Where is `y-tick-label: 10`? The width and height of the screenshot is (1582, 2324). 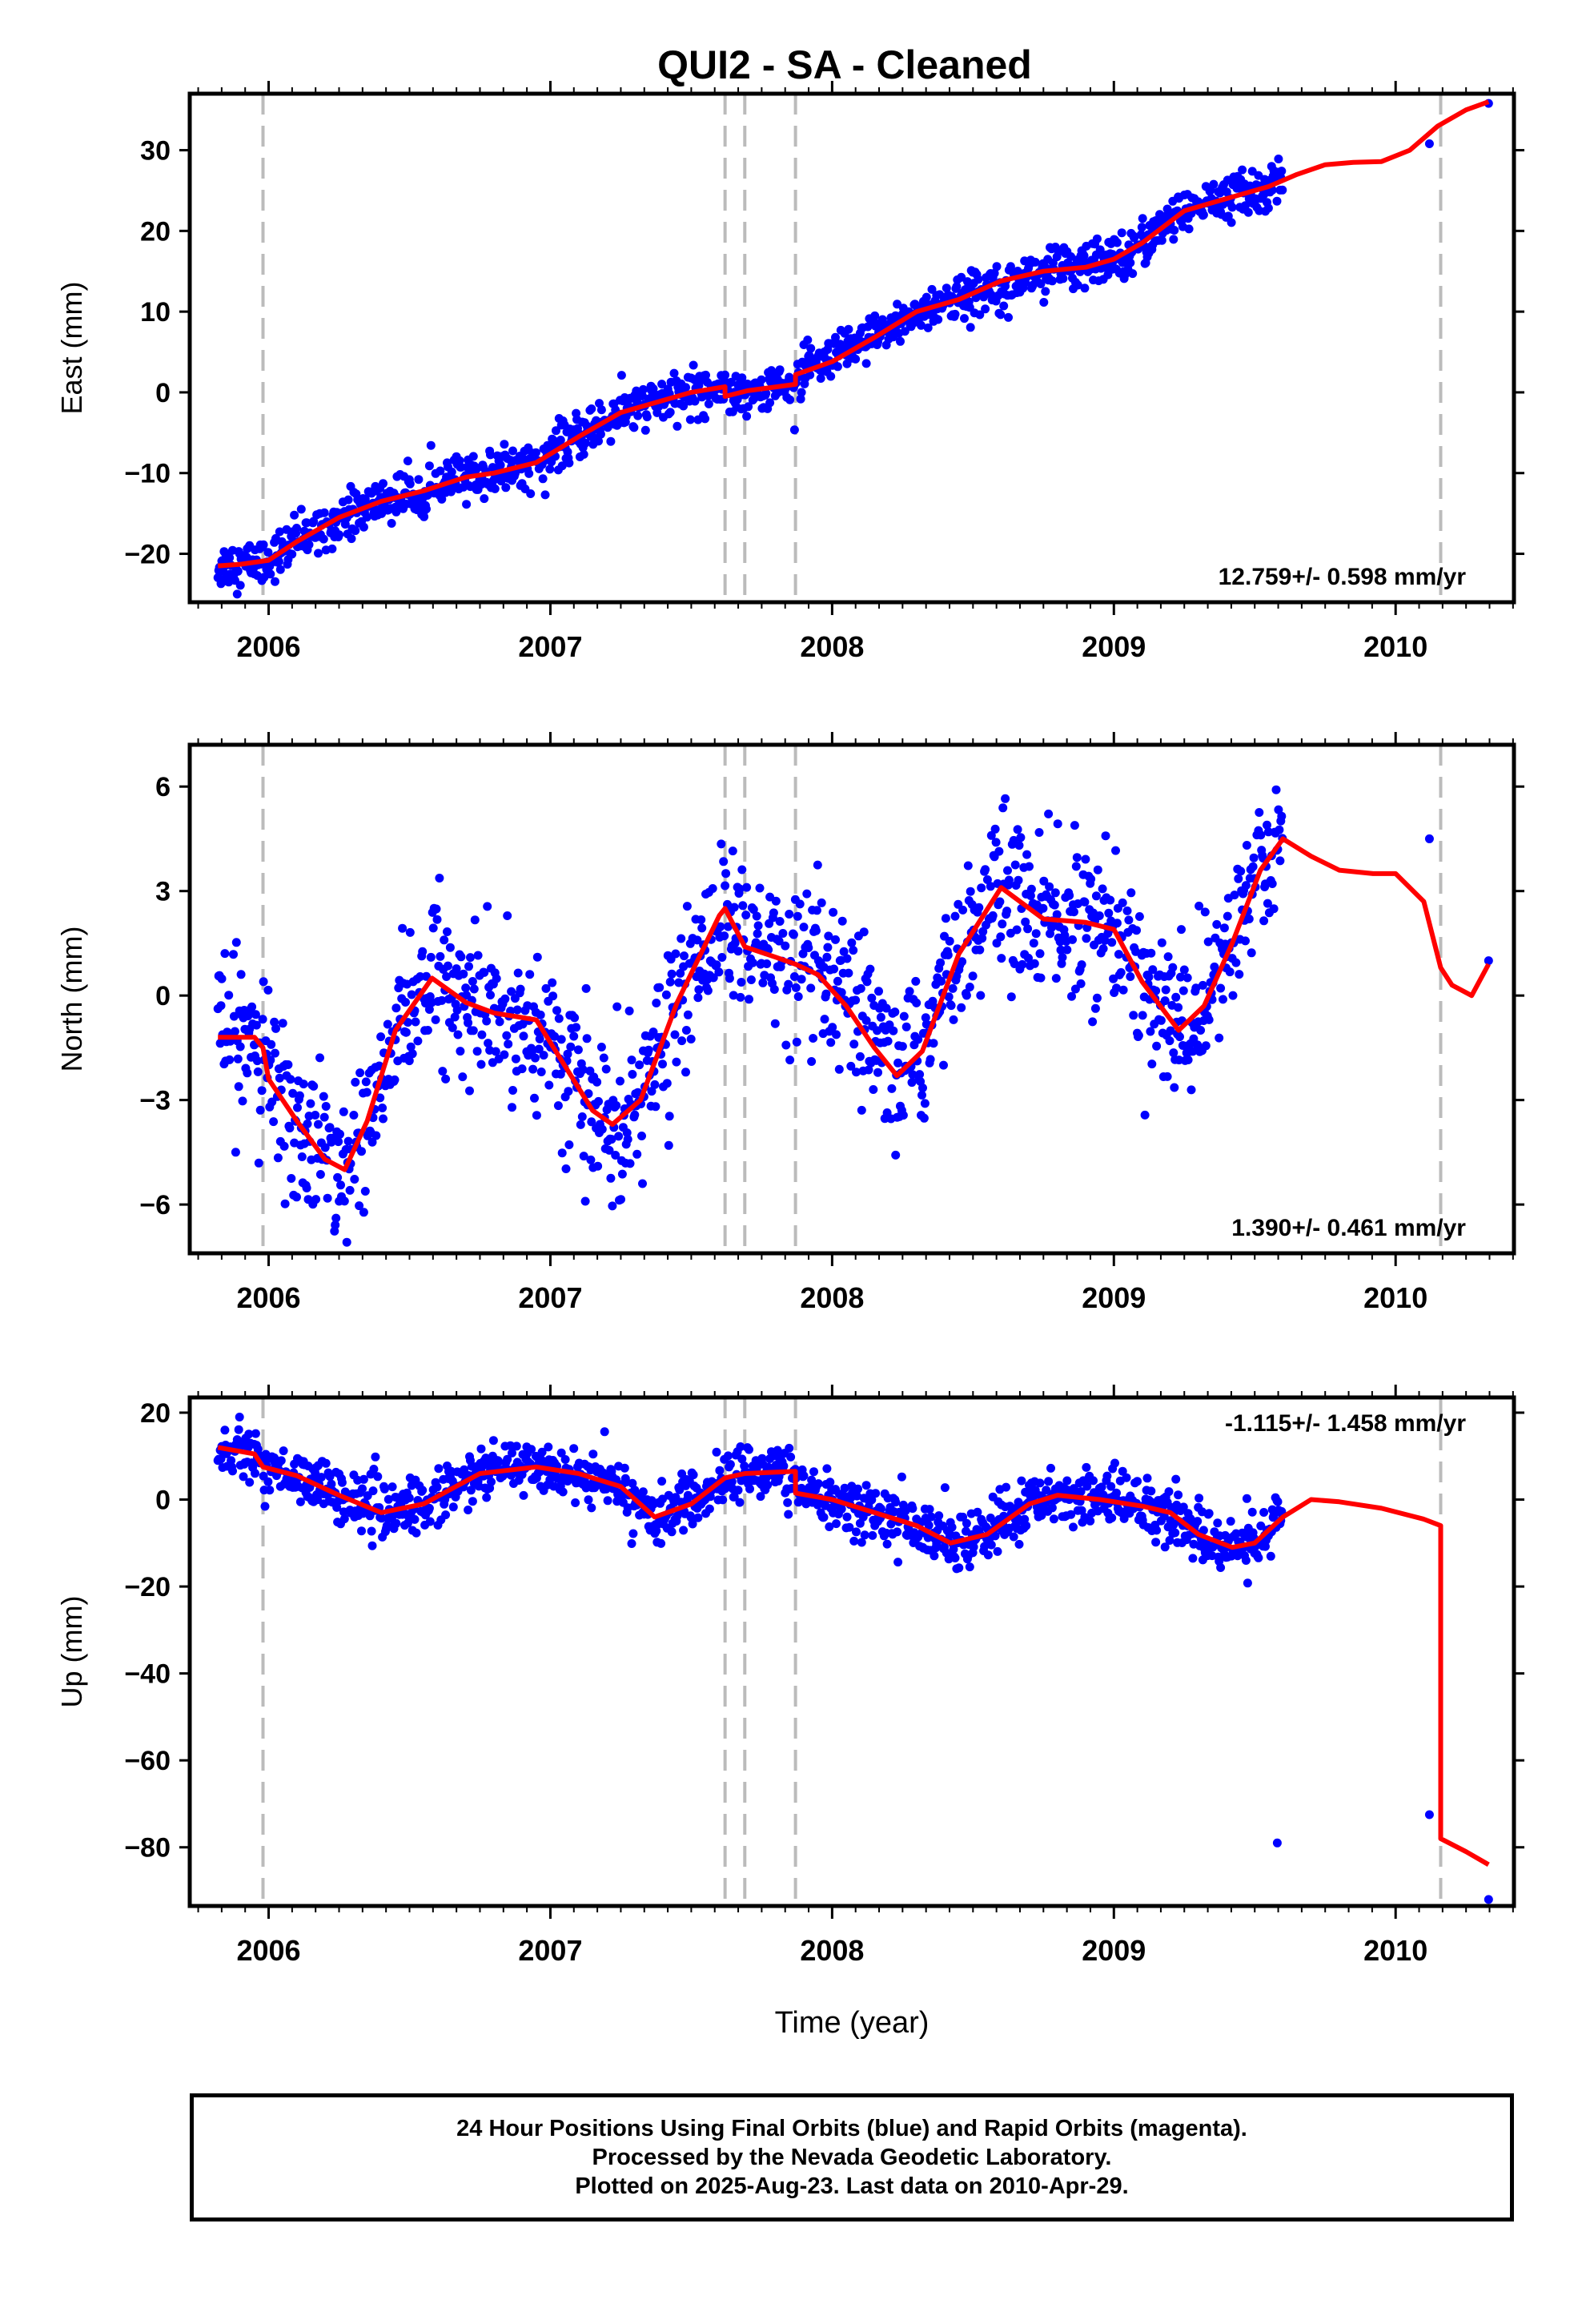
y-tick-label: 10 is located at coordinates (155, 312).